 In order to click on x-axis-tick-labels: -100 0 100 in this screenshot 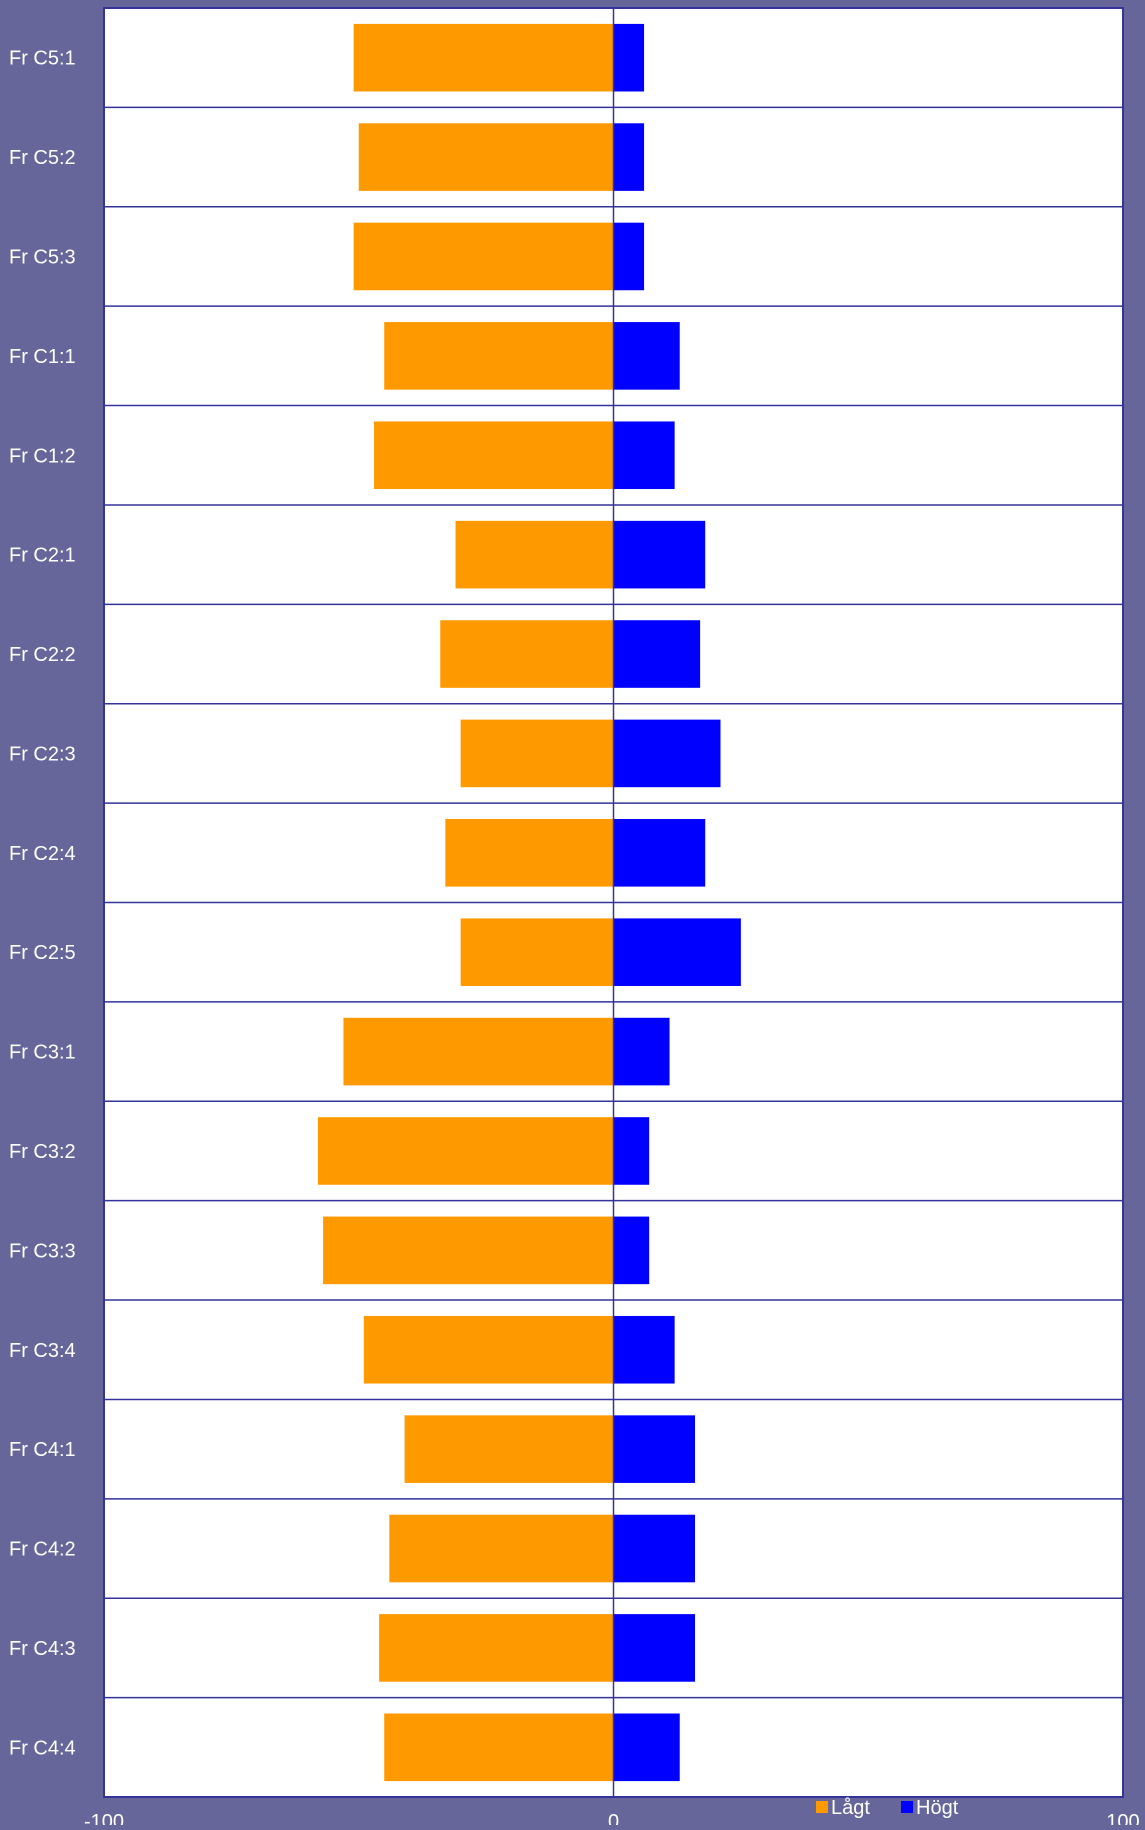, I will do `click(612, 1820)`.